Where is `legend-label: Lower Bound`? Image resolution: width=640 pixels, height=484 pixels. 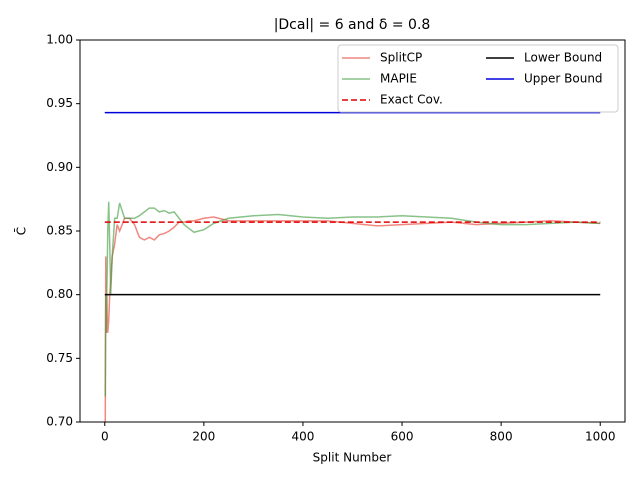
legend-label: Lower Bound is located at coordinates (563, 58).